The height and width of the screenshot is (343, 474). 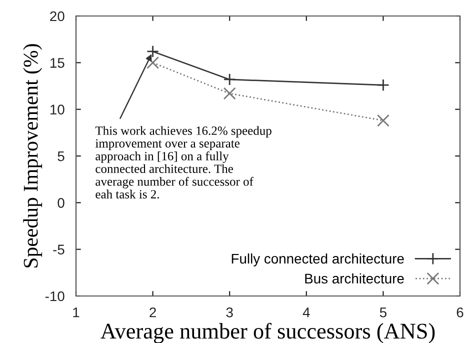 What do you see at coordinates (57, 109) in the screenshot?
I see `y-tick-label: 10` at bounding box center [57, 109].